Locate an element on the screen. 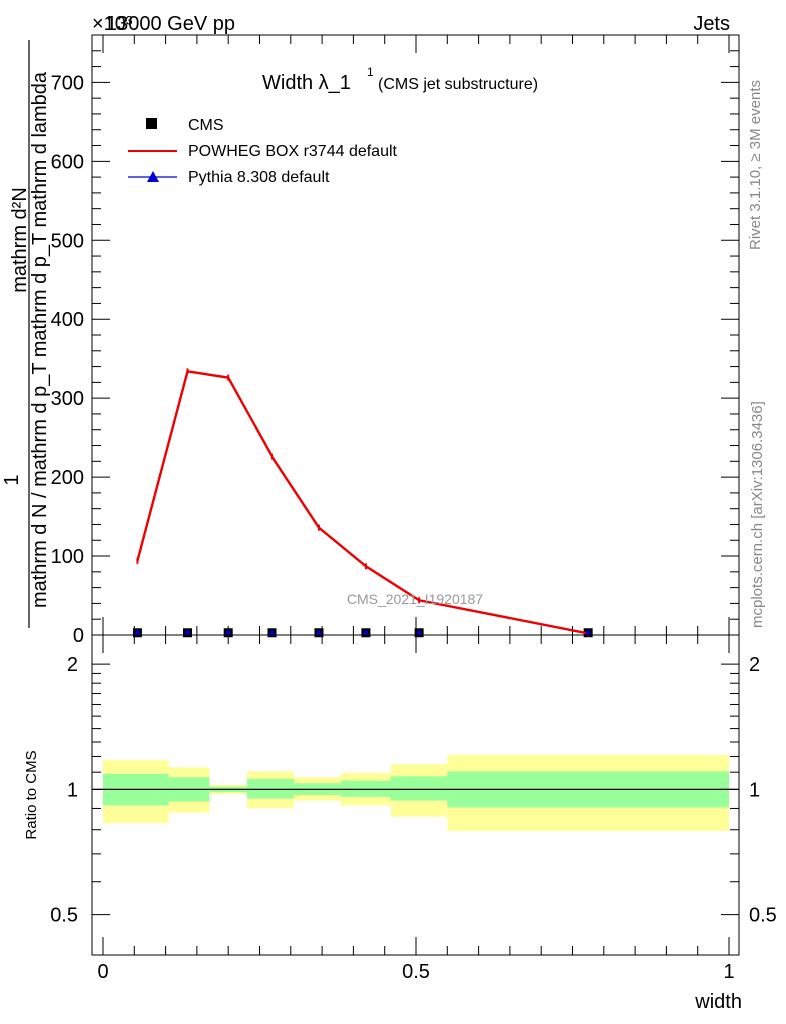 This screenshot has height=1024, width=786. svg-text: 1 is located at coordinates (12, 479).